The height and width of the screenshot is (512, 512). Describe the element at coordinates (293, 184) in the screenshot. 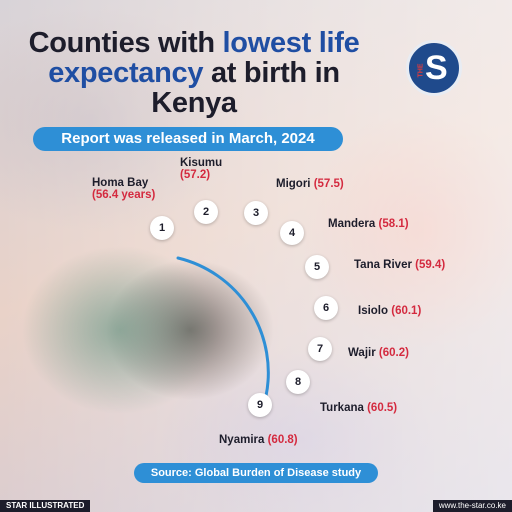

I see `county-name: Migori` at that location.